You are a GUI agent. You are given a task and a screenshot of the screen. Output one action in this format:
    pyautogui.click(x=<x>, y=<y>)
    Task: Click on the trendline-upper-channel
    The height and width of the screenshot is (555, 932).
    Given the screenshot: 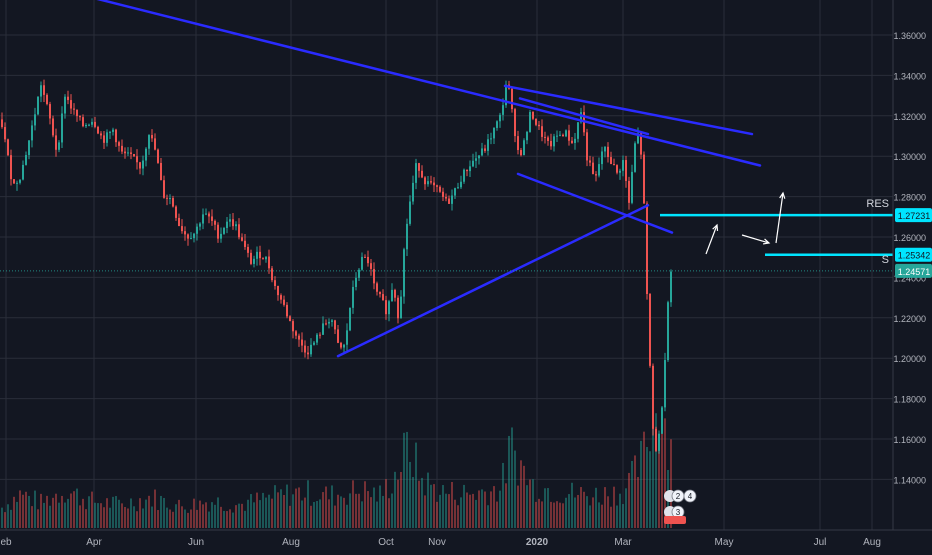 What is the action you would take?
    pyautogui.click(x=584, y=116)
    